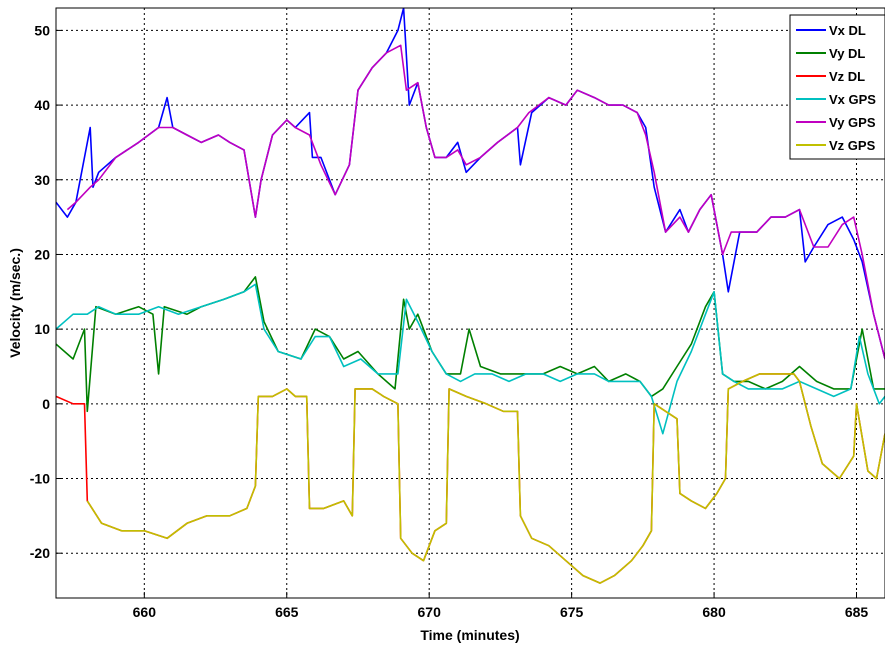 This screenshot has height=647, width=885. What do you see at coordinates (847, 76) in the screenshot?
I see `legend-label: Vz DL` at bounding box center [847, 76].